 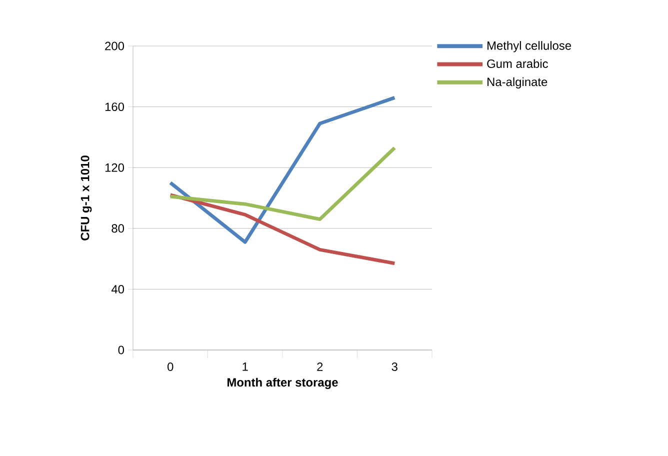 I want to click on y-axis-title: CFU g-1 x 1010, so click(x=86, y=198).